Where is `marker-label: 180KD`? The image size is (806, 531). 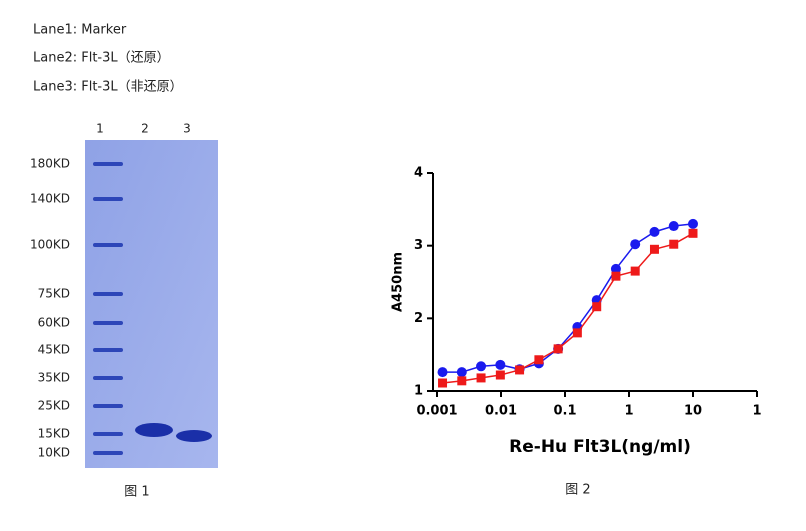
marker-label: 180KD is located at coordinates (50, 164).